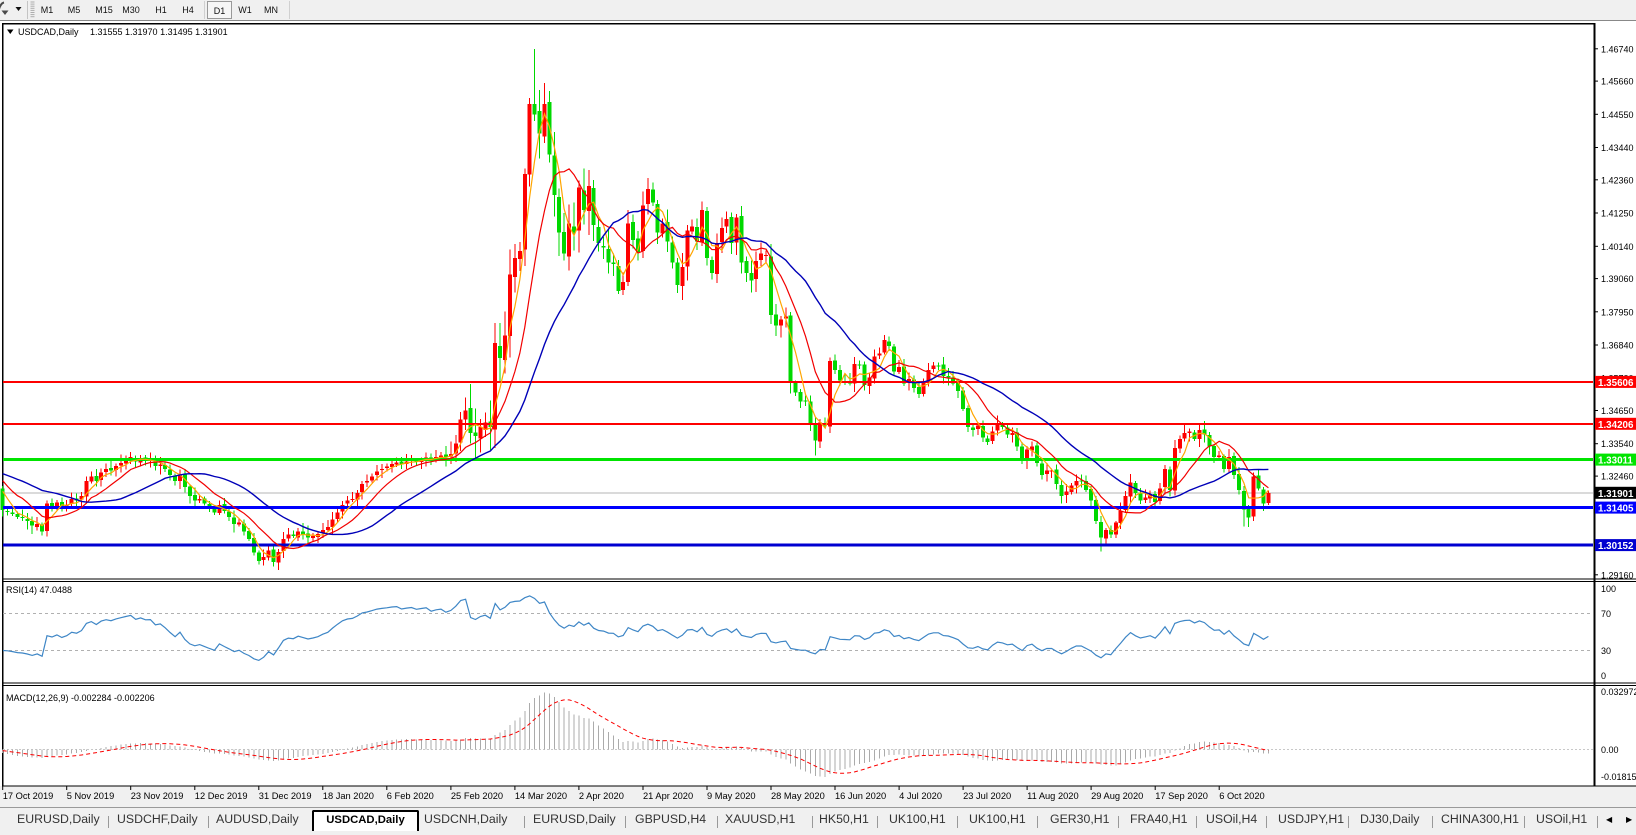 The width and height of the screenshot is (1636, 835). What do you see at coordinates (1617, 148) in the screenshot?
I see `svg-text: 1.43440` at bounding box center [1617, 148].